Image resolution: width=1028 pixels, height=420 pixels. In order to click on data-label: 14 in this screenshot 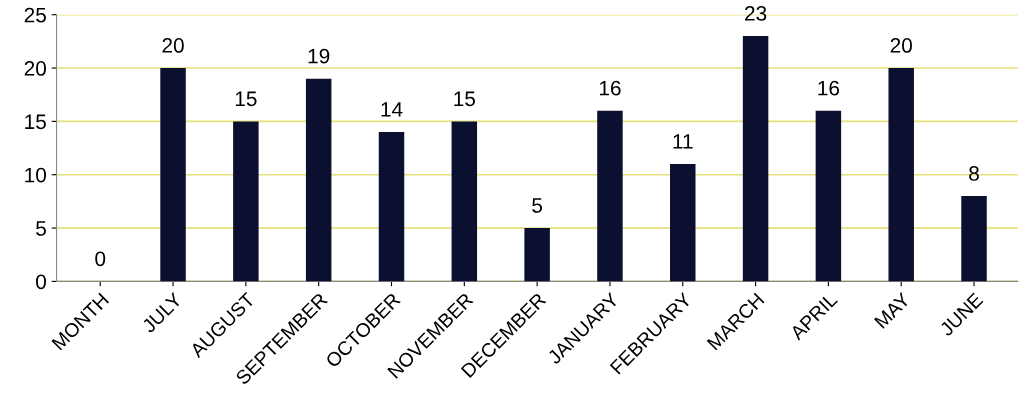, I will do `click(392, 109)`.